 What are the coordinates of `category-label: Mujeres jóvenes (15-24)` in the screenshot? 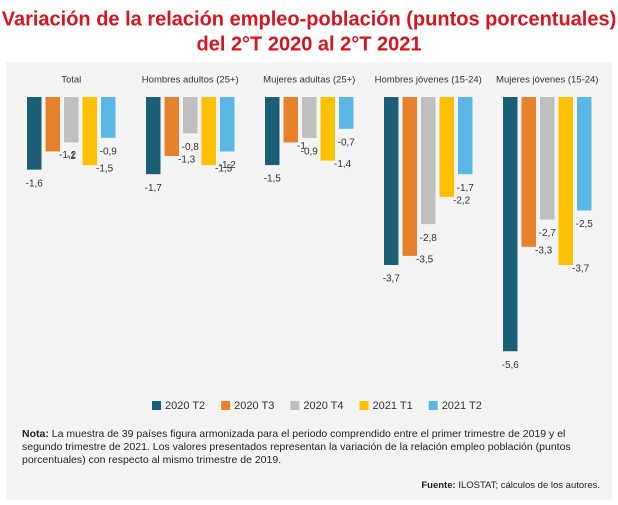 It's located at (547, 80).